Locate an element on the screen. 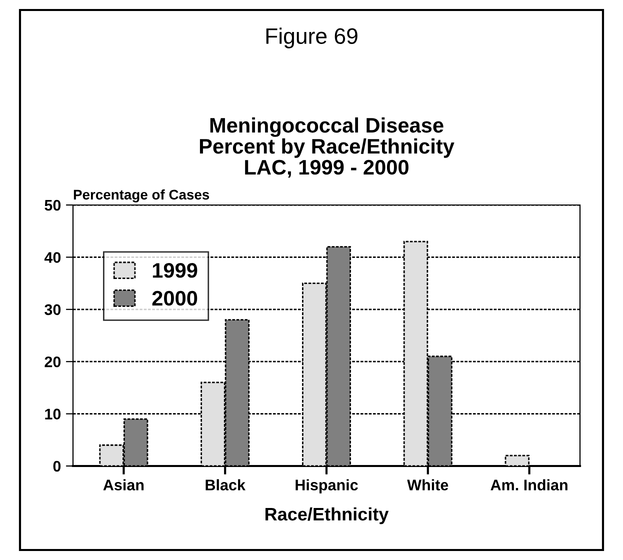 This screenshot has height=560, width=623. x-tick-label: Am. Indian is located at coordinates (529, 484).